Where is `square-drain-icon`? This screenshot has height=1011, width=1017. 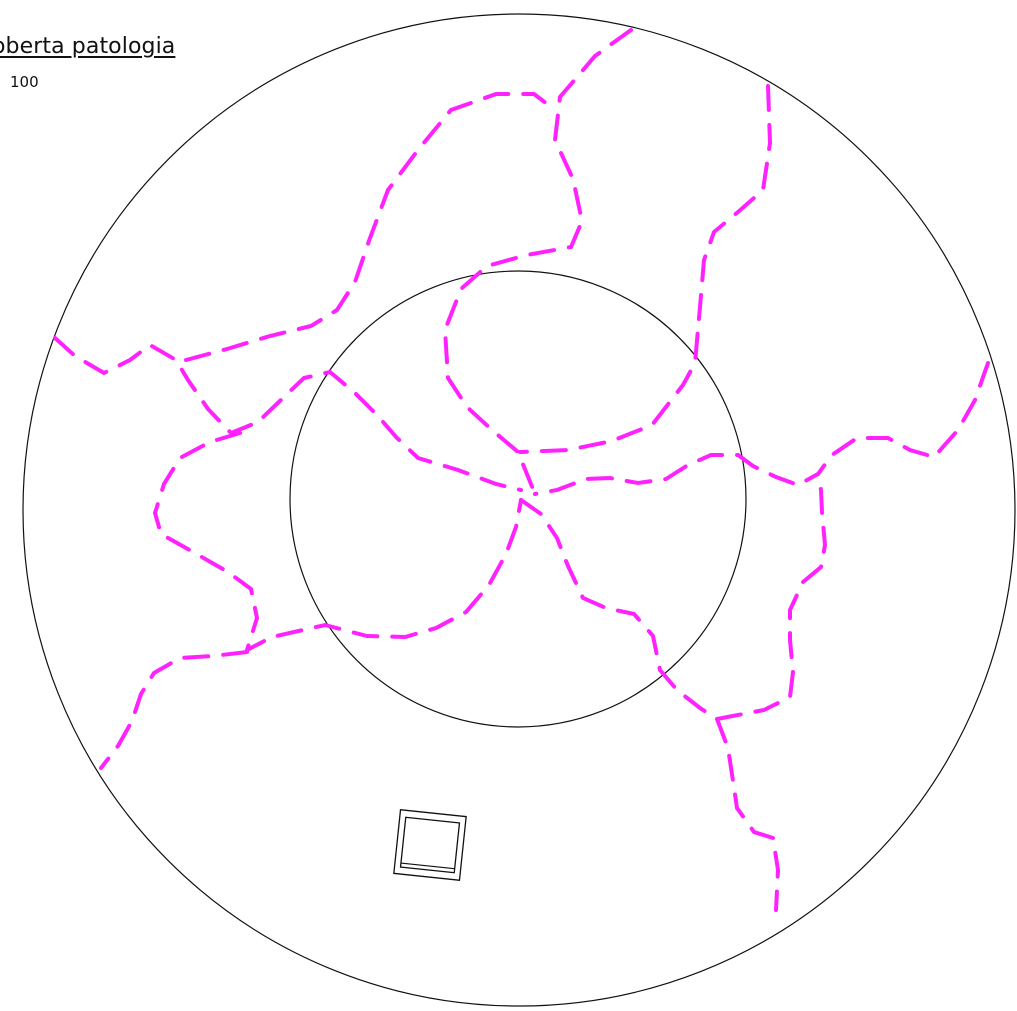
square-drain-icon is located at coordinates (430, 845).